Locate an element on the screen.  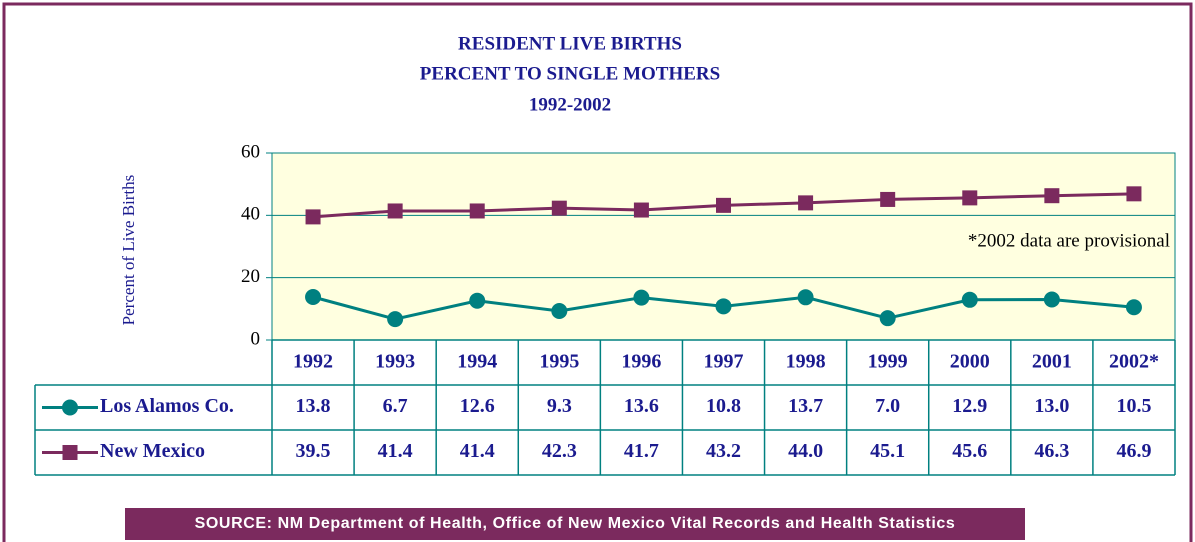
table-value: 44.0 is located at coordinates (805, 451).